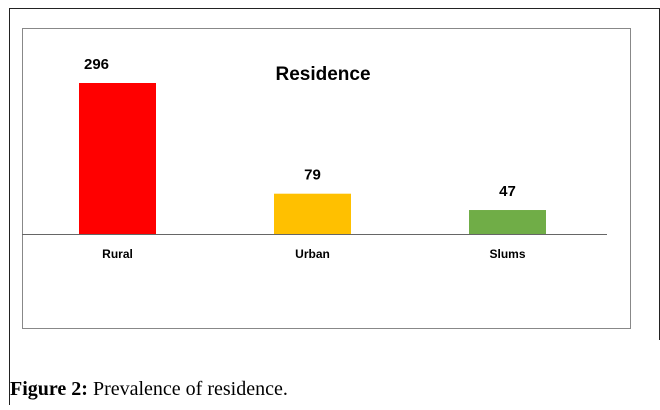 The width and height of the screenshot is (660, 410). Describe the element at coordinates (312, 175) in the screenshot. I see `value-label: 79` at that location.